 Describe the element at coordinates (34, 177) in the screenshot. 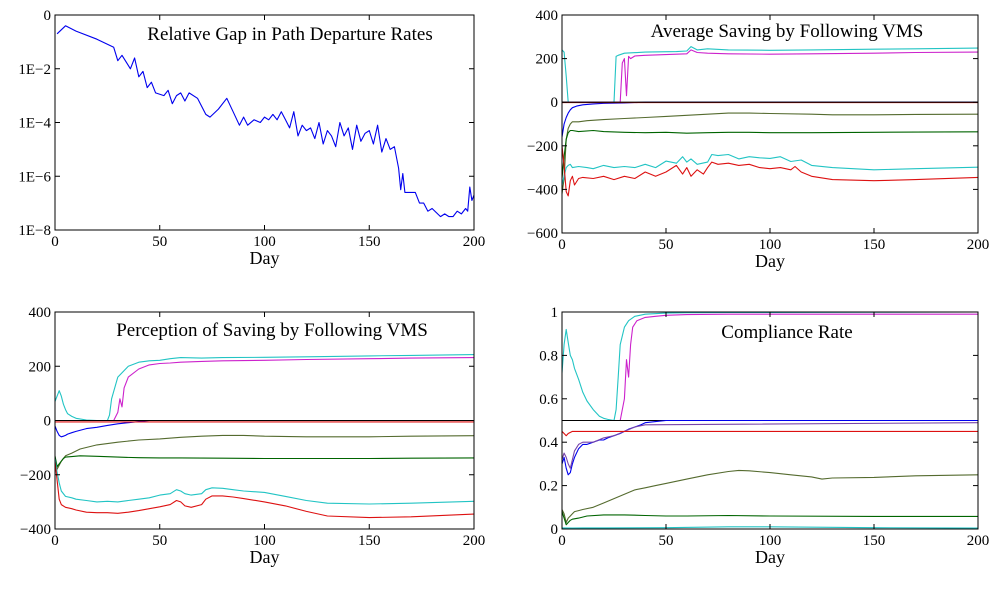

I see `y-tick-label: 1E−6` at that location.